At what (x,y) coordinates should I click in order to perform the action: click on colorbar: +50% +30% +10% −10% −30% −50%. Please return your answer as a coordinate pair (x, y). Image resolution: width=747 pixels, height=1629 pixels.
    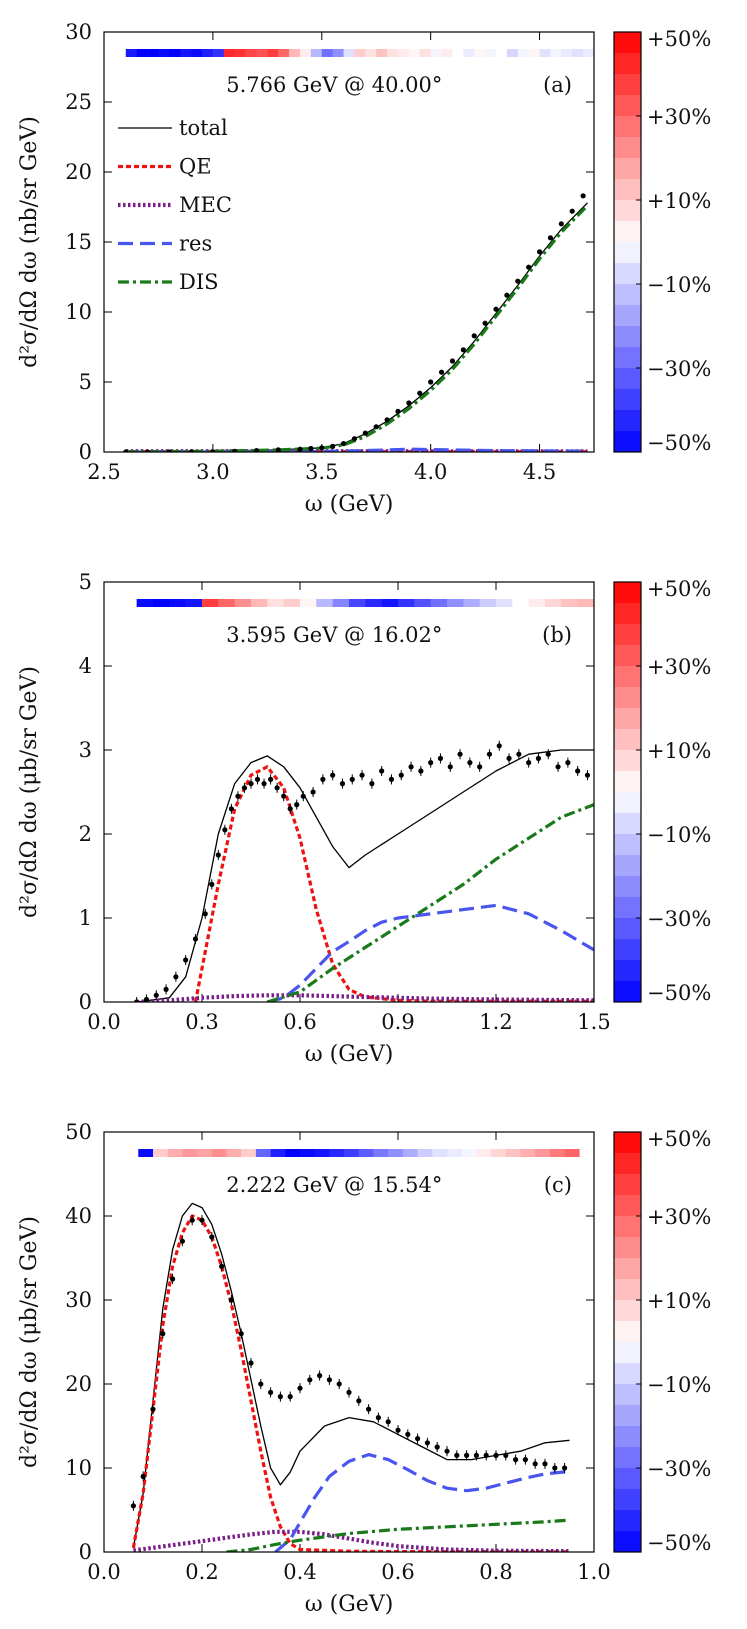
    Looking at the image, I should click on (662, 791).